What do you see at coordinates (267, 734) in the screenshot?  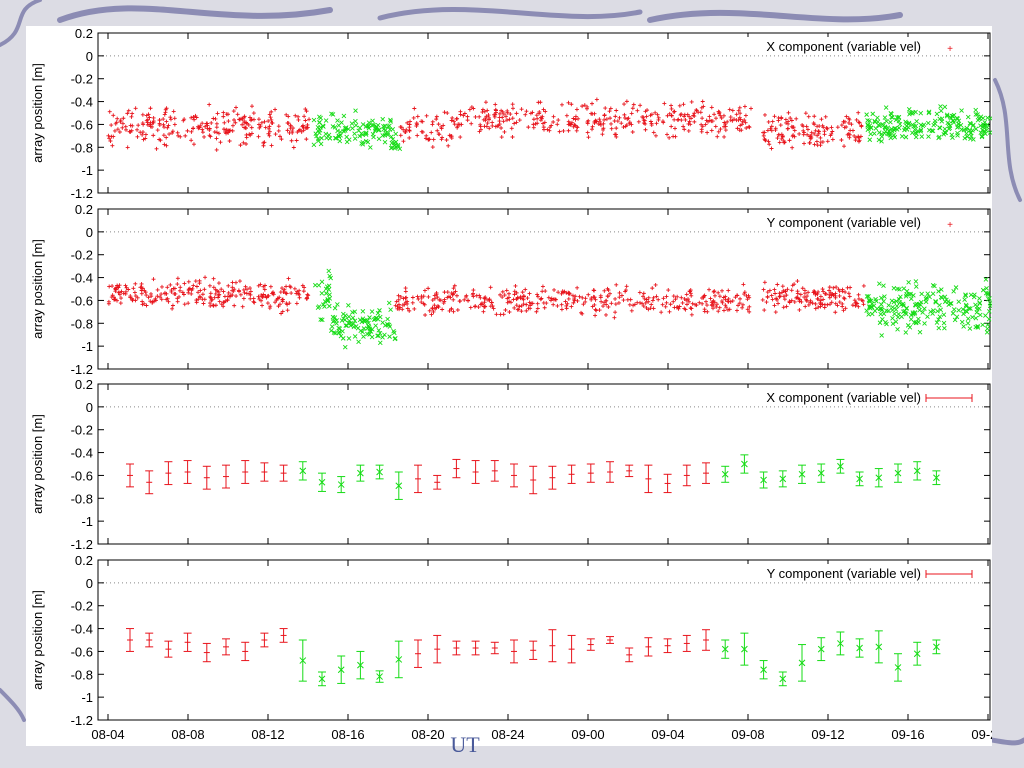 I see `x-tick-label: 08-12` at bounding box center [267, 734].